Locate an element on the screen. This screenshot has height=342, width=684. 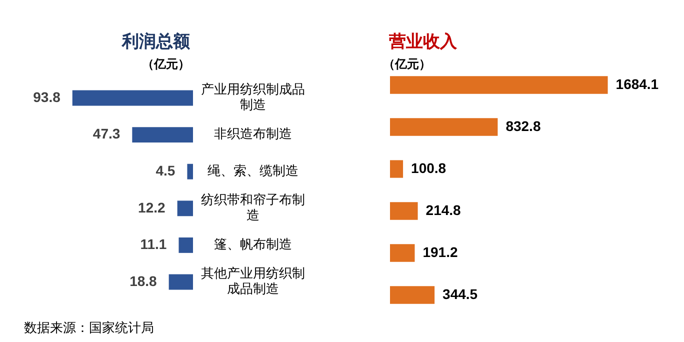
chart-title: 利润总额 is located at coordinates (156, 42).